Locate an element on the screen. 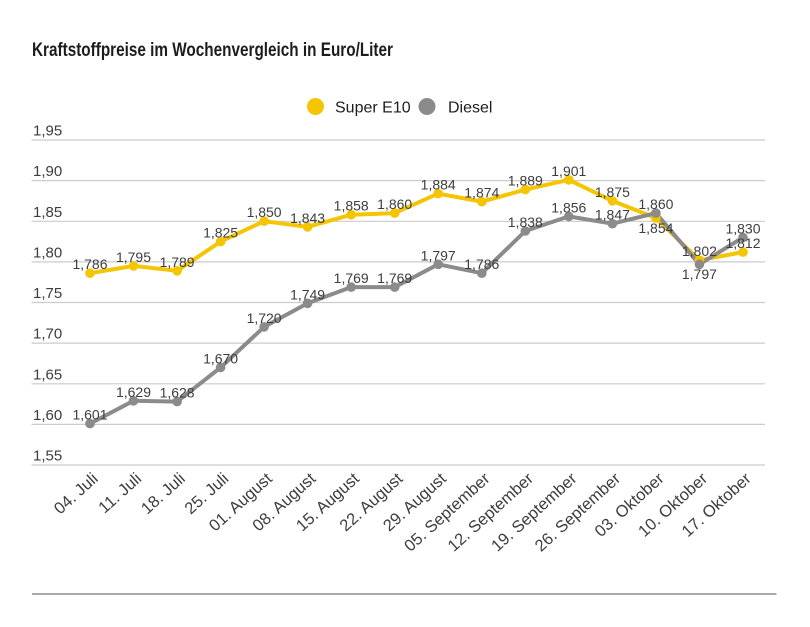 The height and width of the screenshot is (627, 810). svg-text: Super E10 is located at coordinates (373, 108).